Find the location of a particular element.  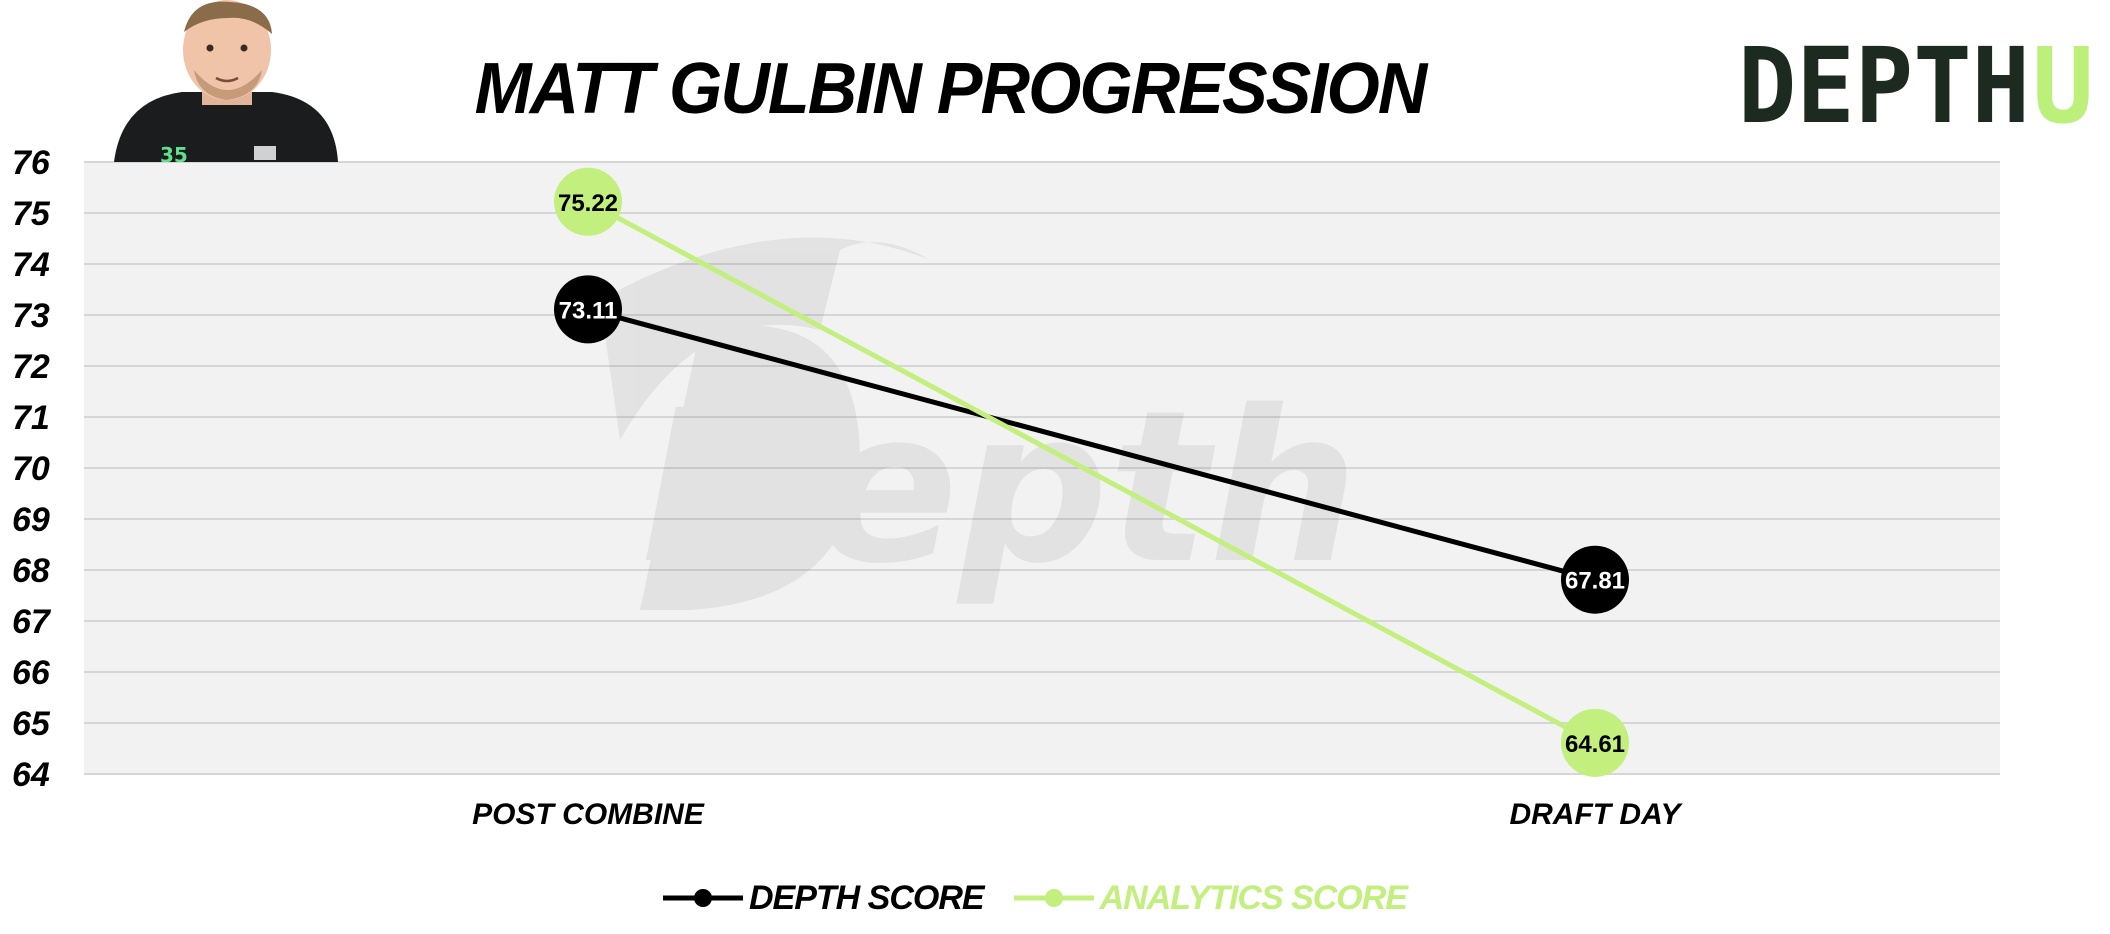

depth-watermark: Depth is located at coordinates (979, 423).